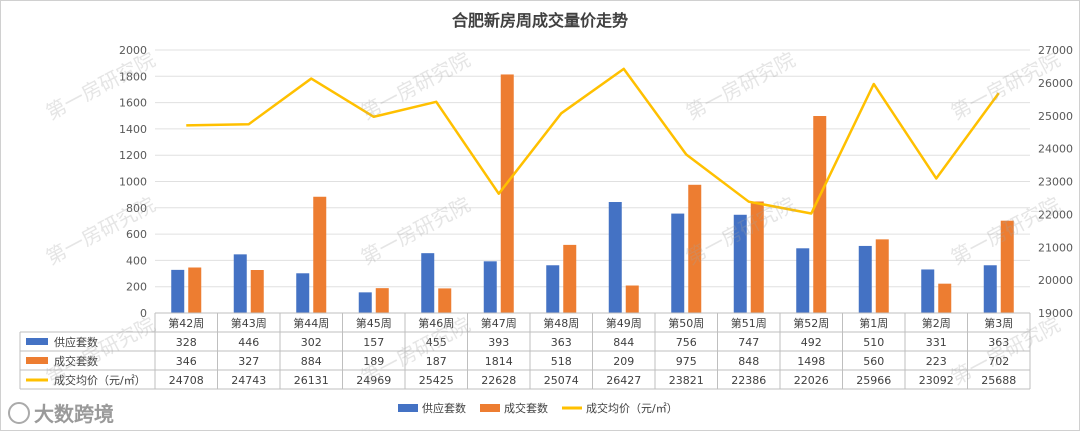  What do you see at coordinates (561, 323) in the screenshot?
I see `x-tick-label: 第48周` at bounding box center [561, 323].